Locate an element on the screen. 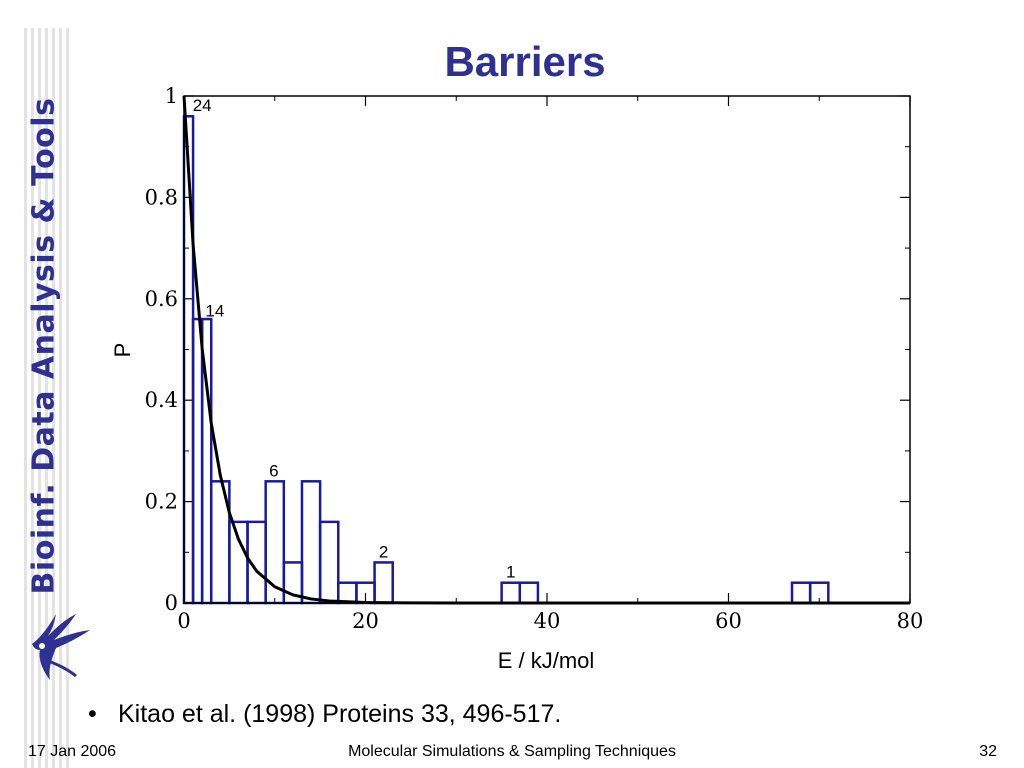 This screenshot has width=1024, height=768. y-axis-title: P is located at coordinates (122, 350).